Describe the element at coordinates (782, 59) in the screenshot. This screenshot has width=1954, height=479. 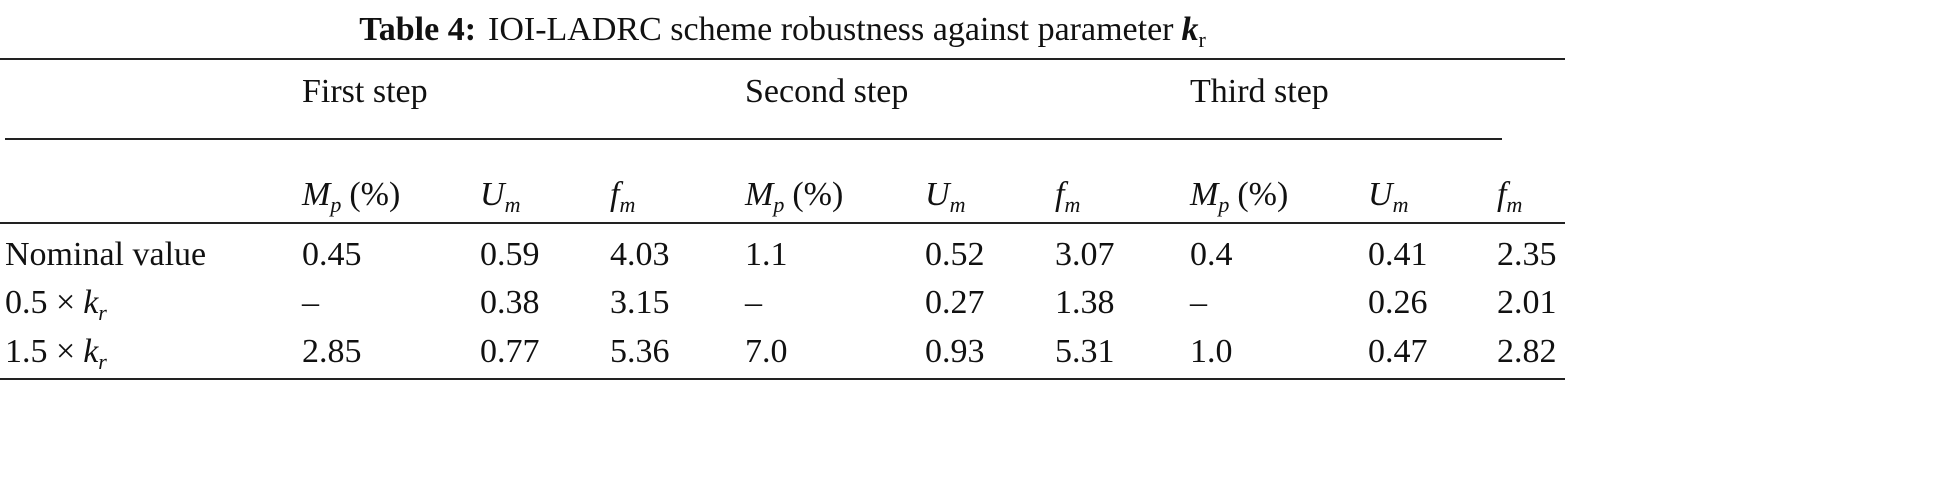
I see `top-rule` at that location.